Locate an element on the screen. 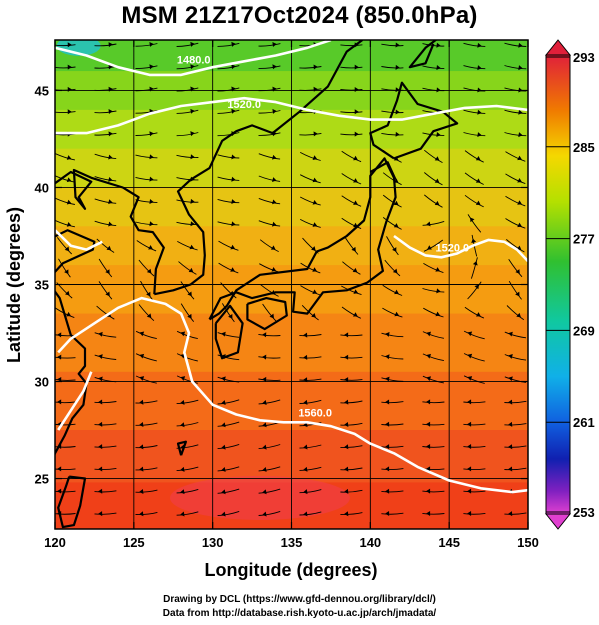 The height and width of the screenshot is (625, 599). colorbar-scale is located at coordinates (558, 284).